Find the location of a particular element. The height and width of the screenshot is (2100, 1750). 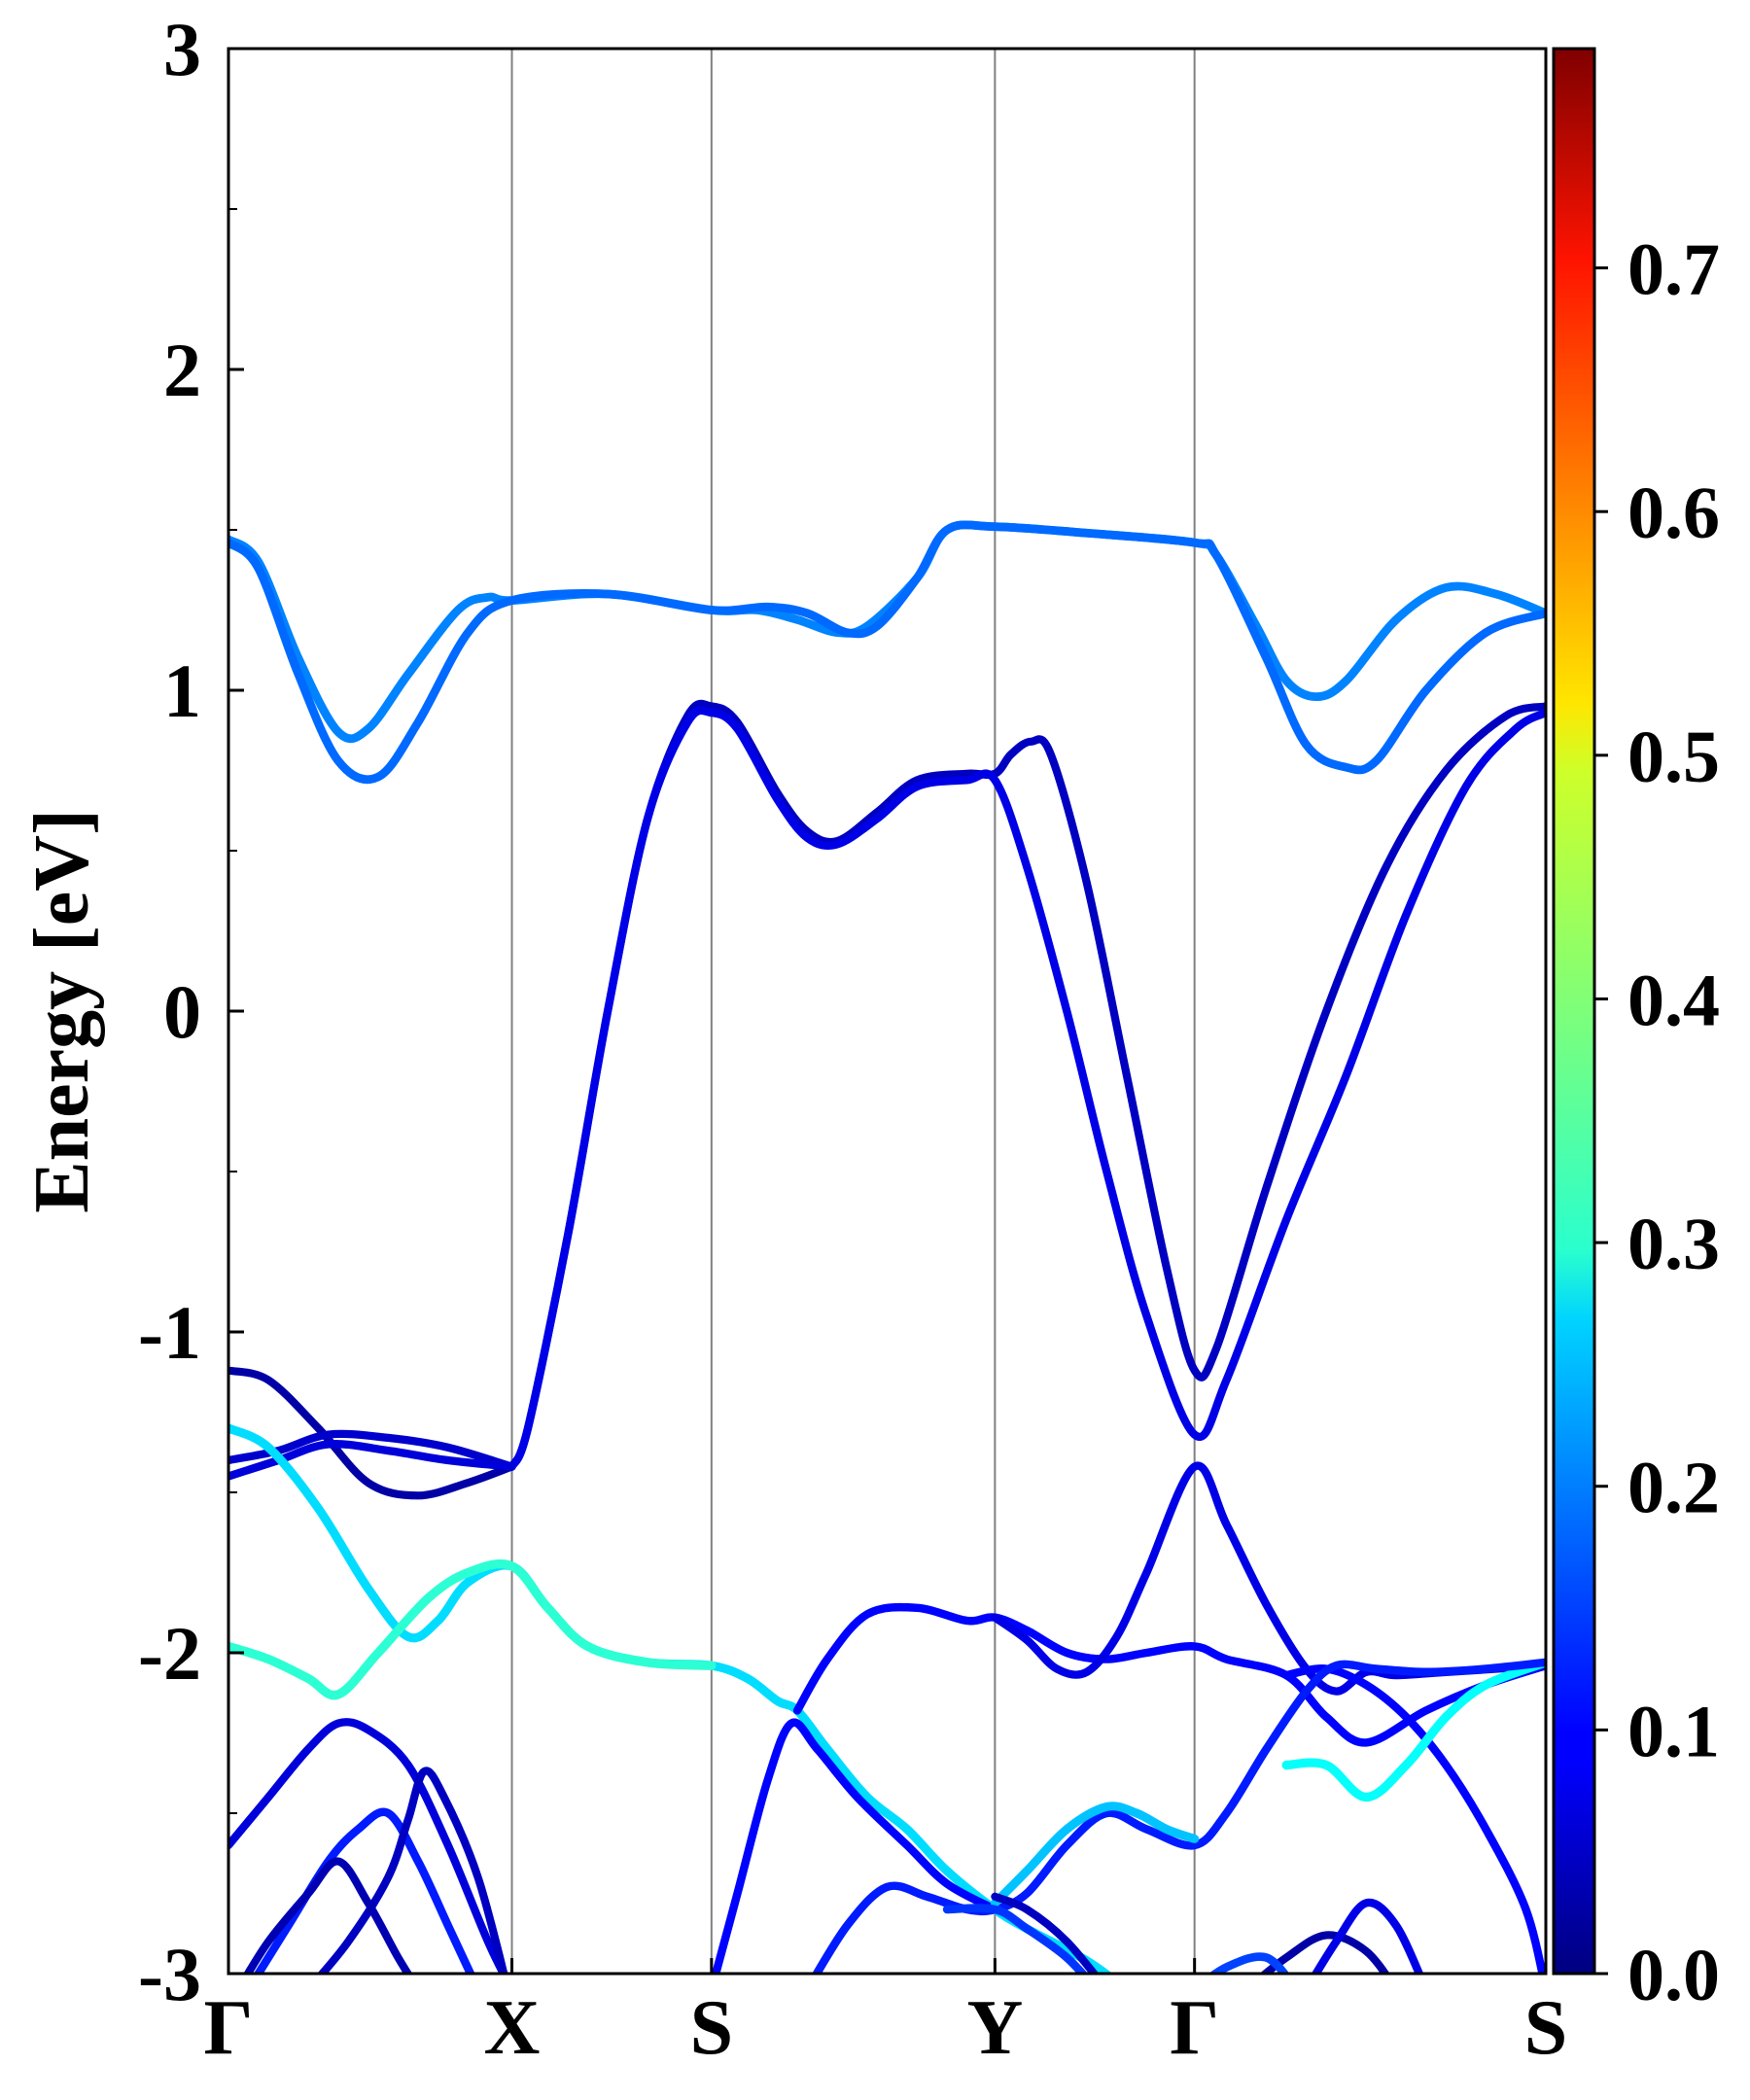

y-axis-label: Energy [eV] is located at coordinates (62, 1010).